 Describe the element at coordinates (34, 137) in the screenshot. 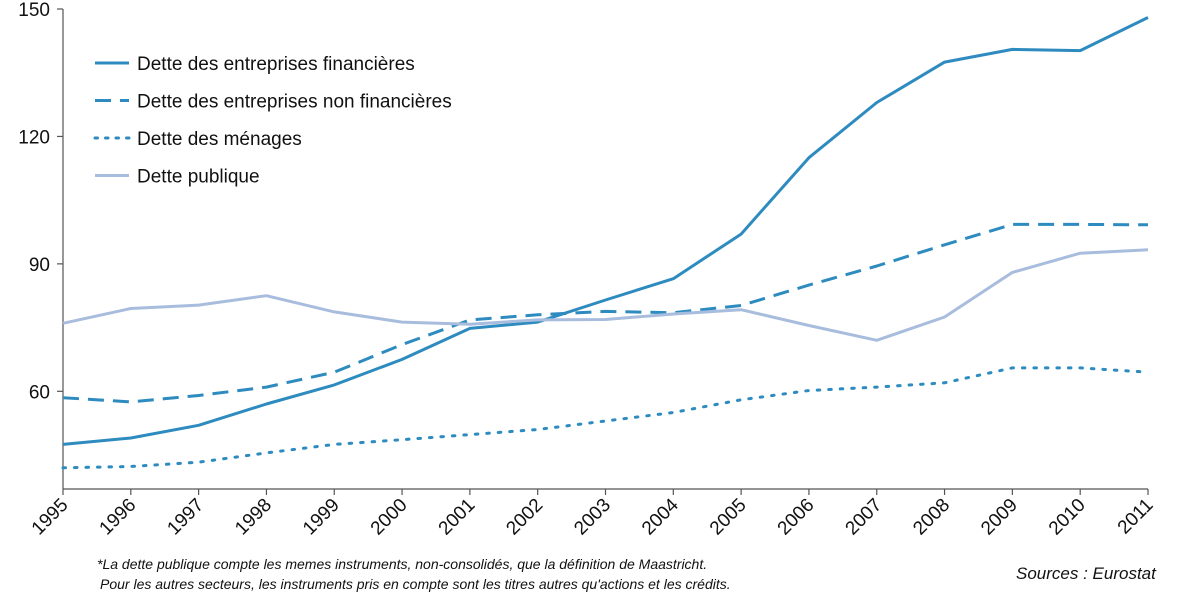

I see `y-tick-label: 120` at that location.